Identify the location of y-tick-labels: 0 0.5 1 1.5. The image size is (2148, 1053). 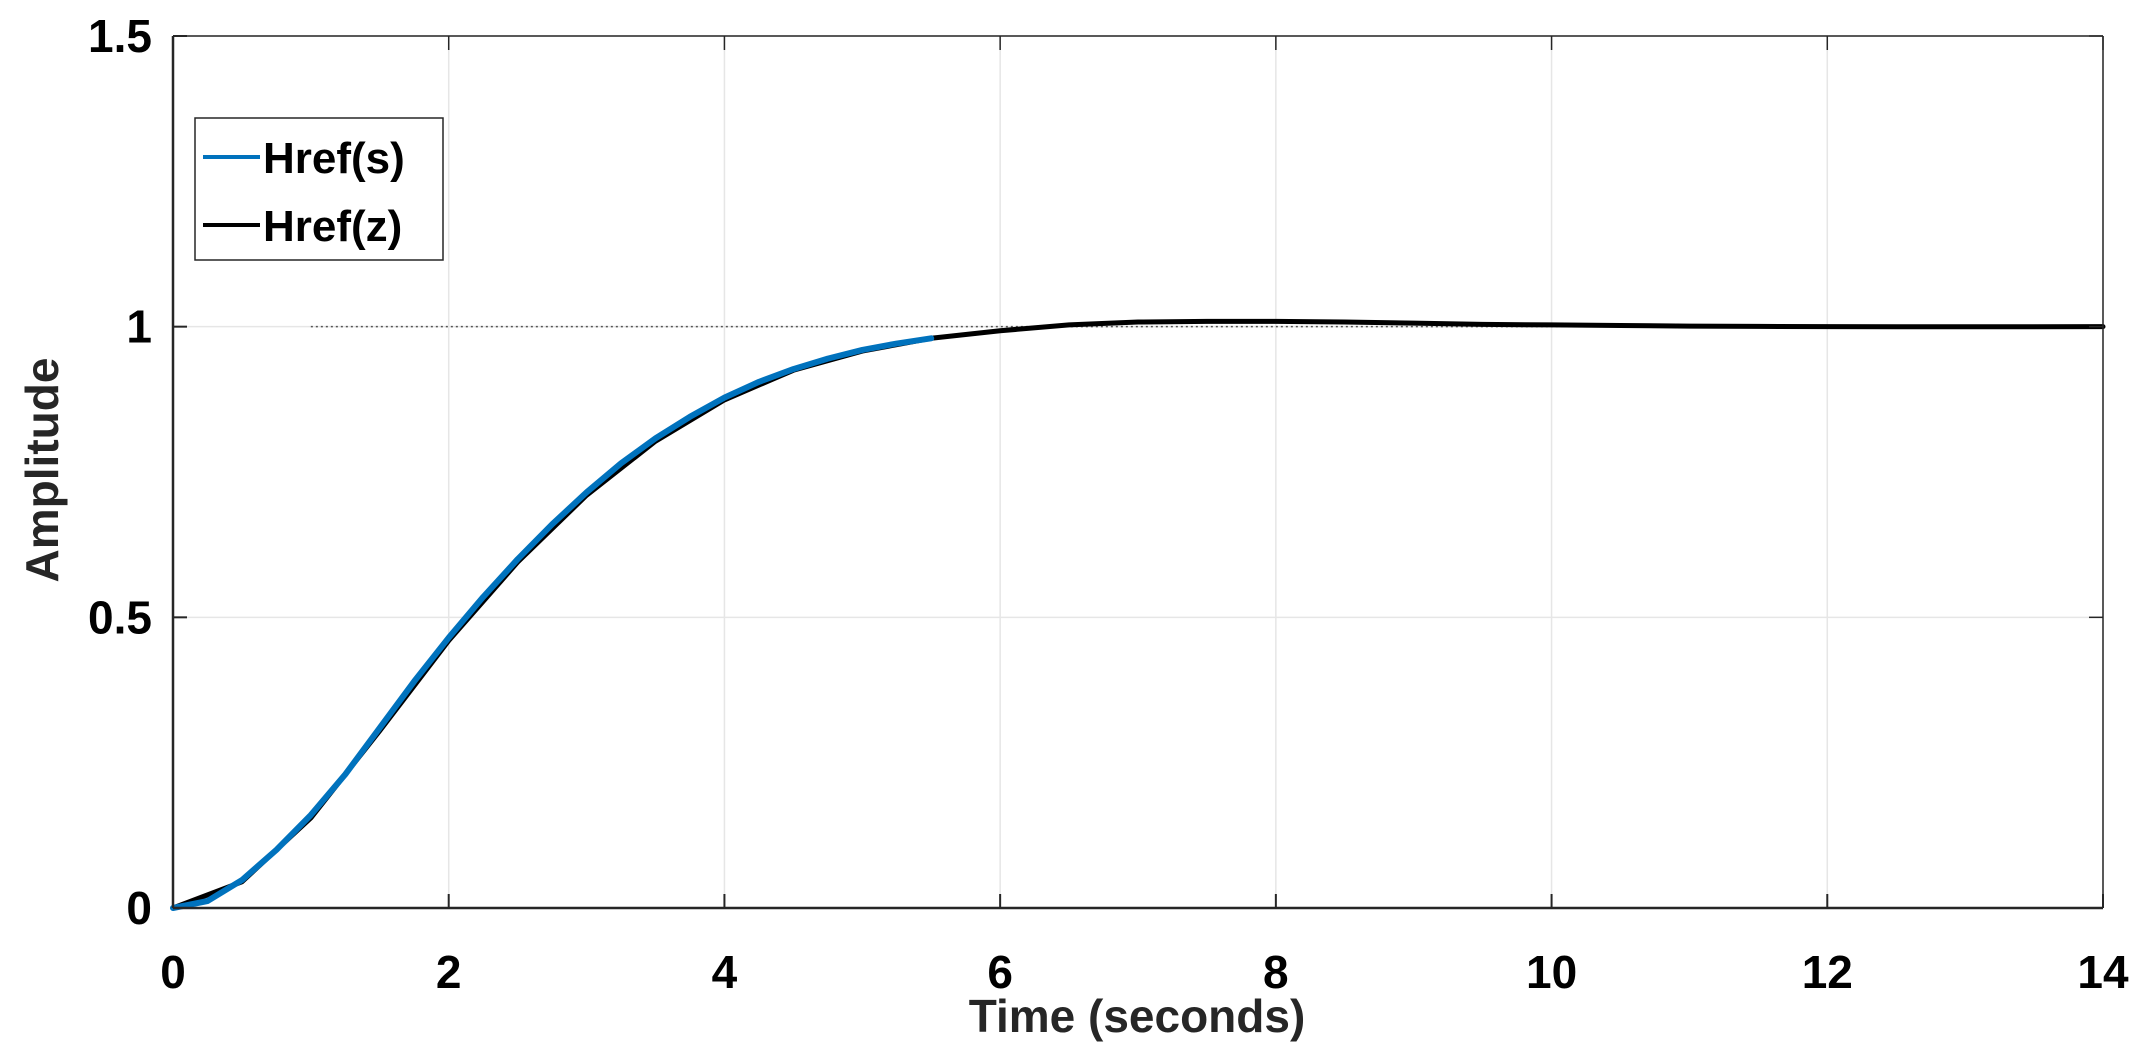
(120, 472).